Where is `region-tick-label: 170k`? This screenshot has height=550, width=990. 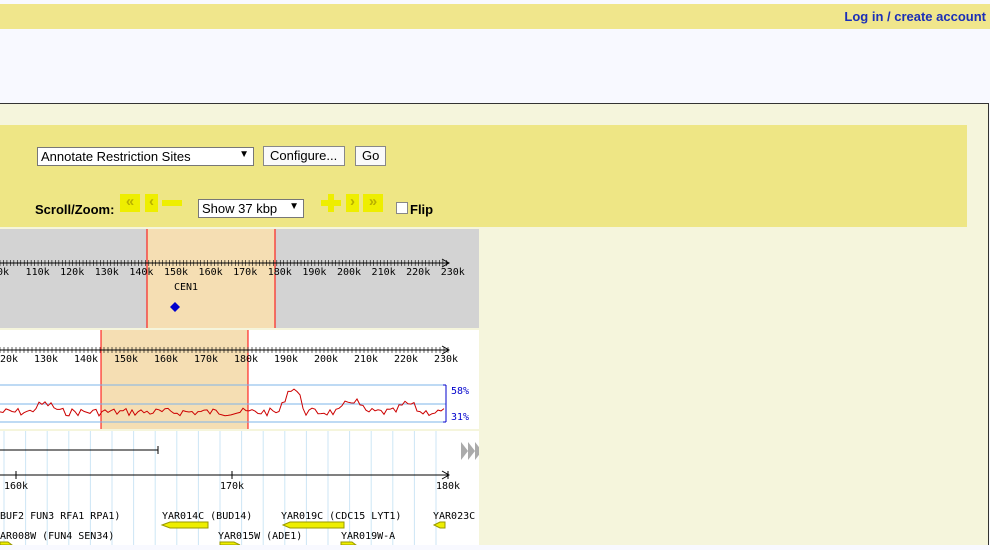
region-tick-label: 170k is located at coordinates (206, 359).